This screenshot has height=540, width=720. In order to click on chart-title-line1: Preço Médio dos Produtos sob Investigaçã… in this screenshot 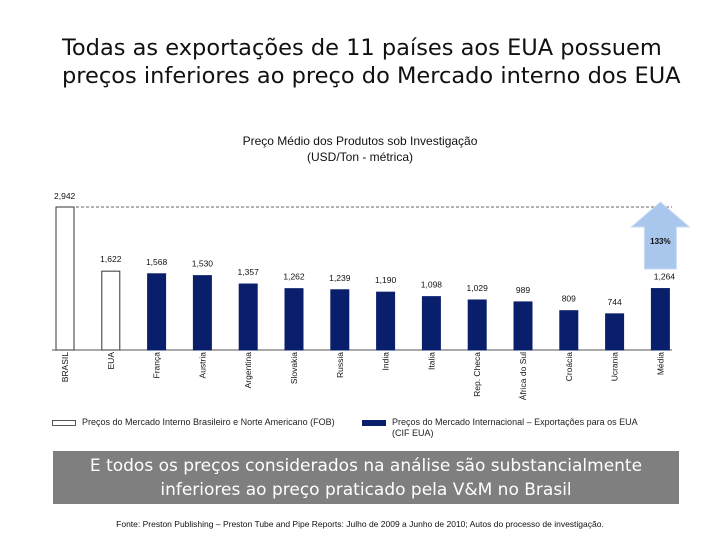, I will do `click(360, 141)`.